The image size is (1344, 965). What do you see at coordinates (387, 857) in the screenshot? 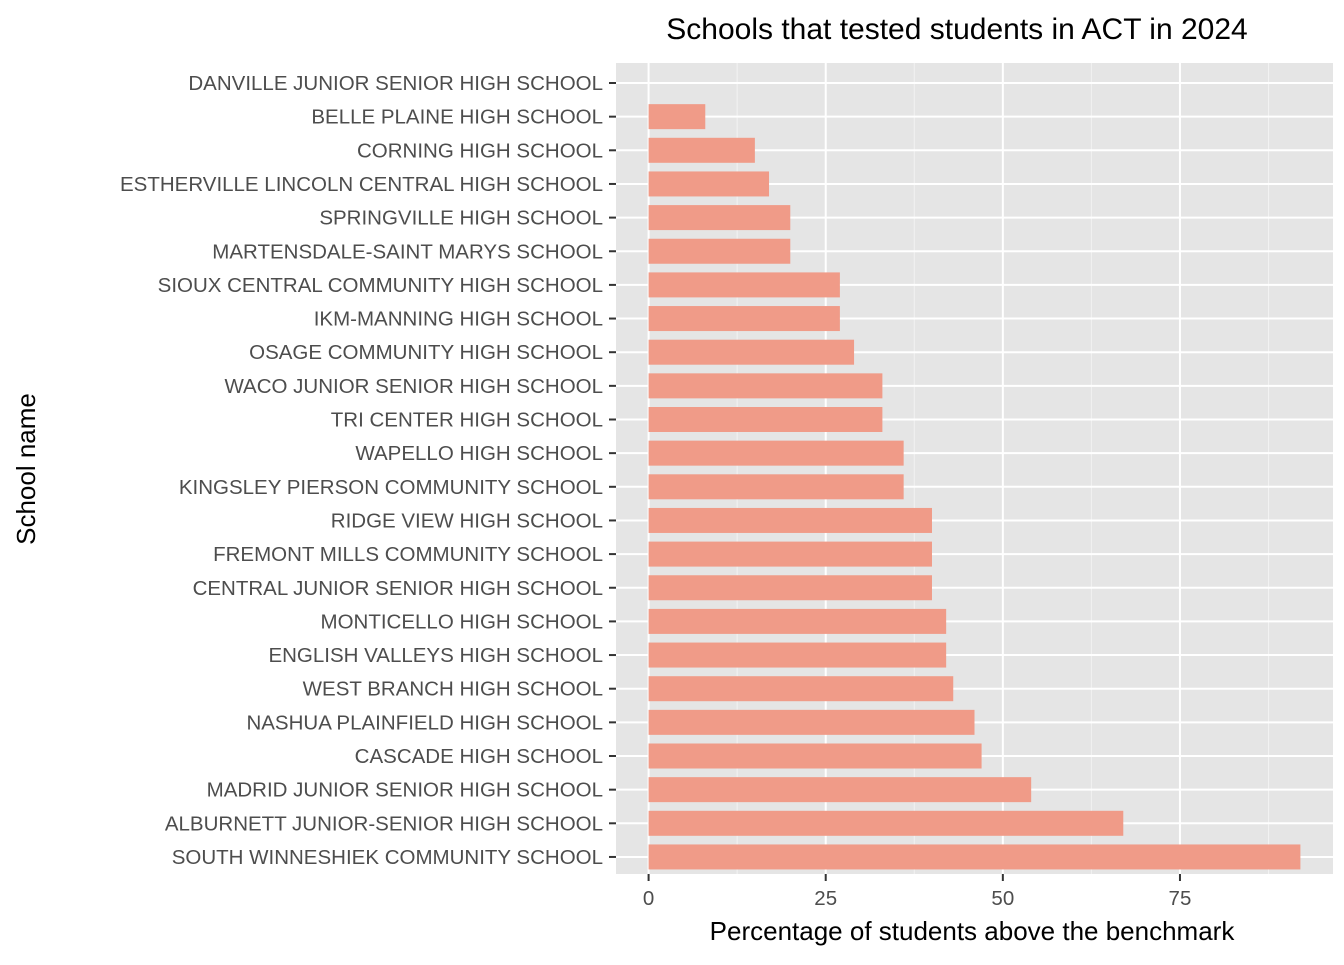
I see `y-tick-label: SOUTH WINNESHIEK COMMUNITY SCHOOL` at bounding box center [387, 857].